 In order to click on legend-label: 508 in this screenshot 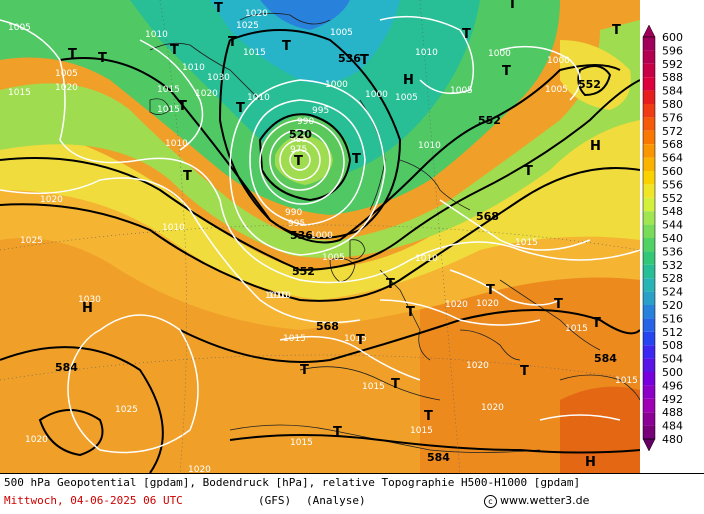, I will do `click(672, 345)`.